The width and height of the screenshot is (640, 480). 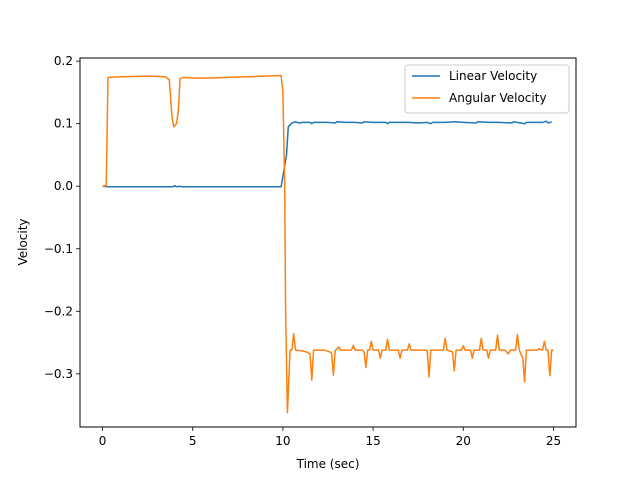 I want to click on x-tick-label: 15, so click(x=372, y=441).